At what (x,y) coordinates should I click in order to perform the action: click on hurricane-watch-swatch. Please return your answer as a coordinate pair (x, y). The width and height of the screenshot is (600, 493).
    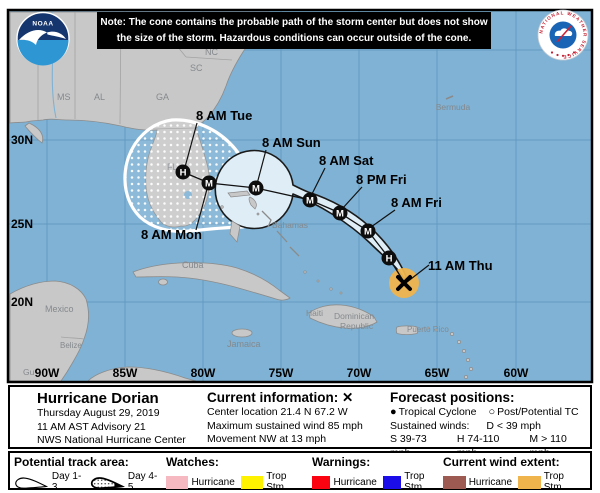
    Looking at the image, I should click on (177, 482).